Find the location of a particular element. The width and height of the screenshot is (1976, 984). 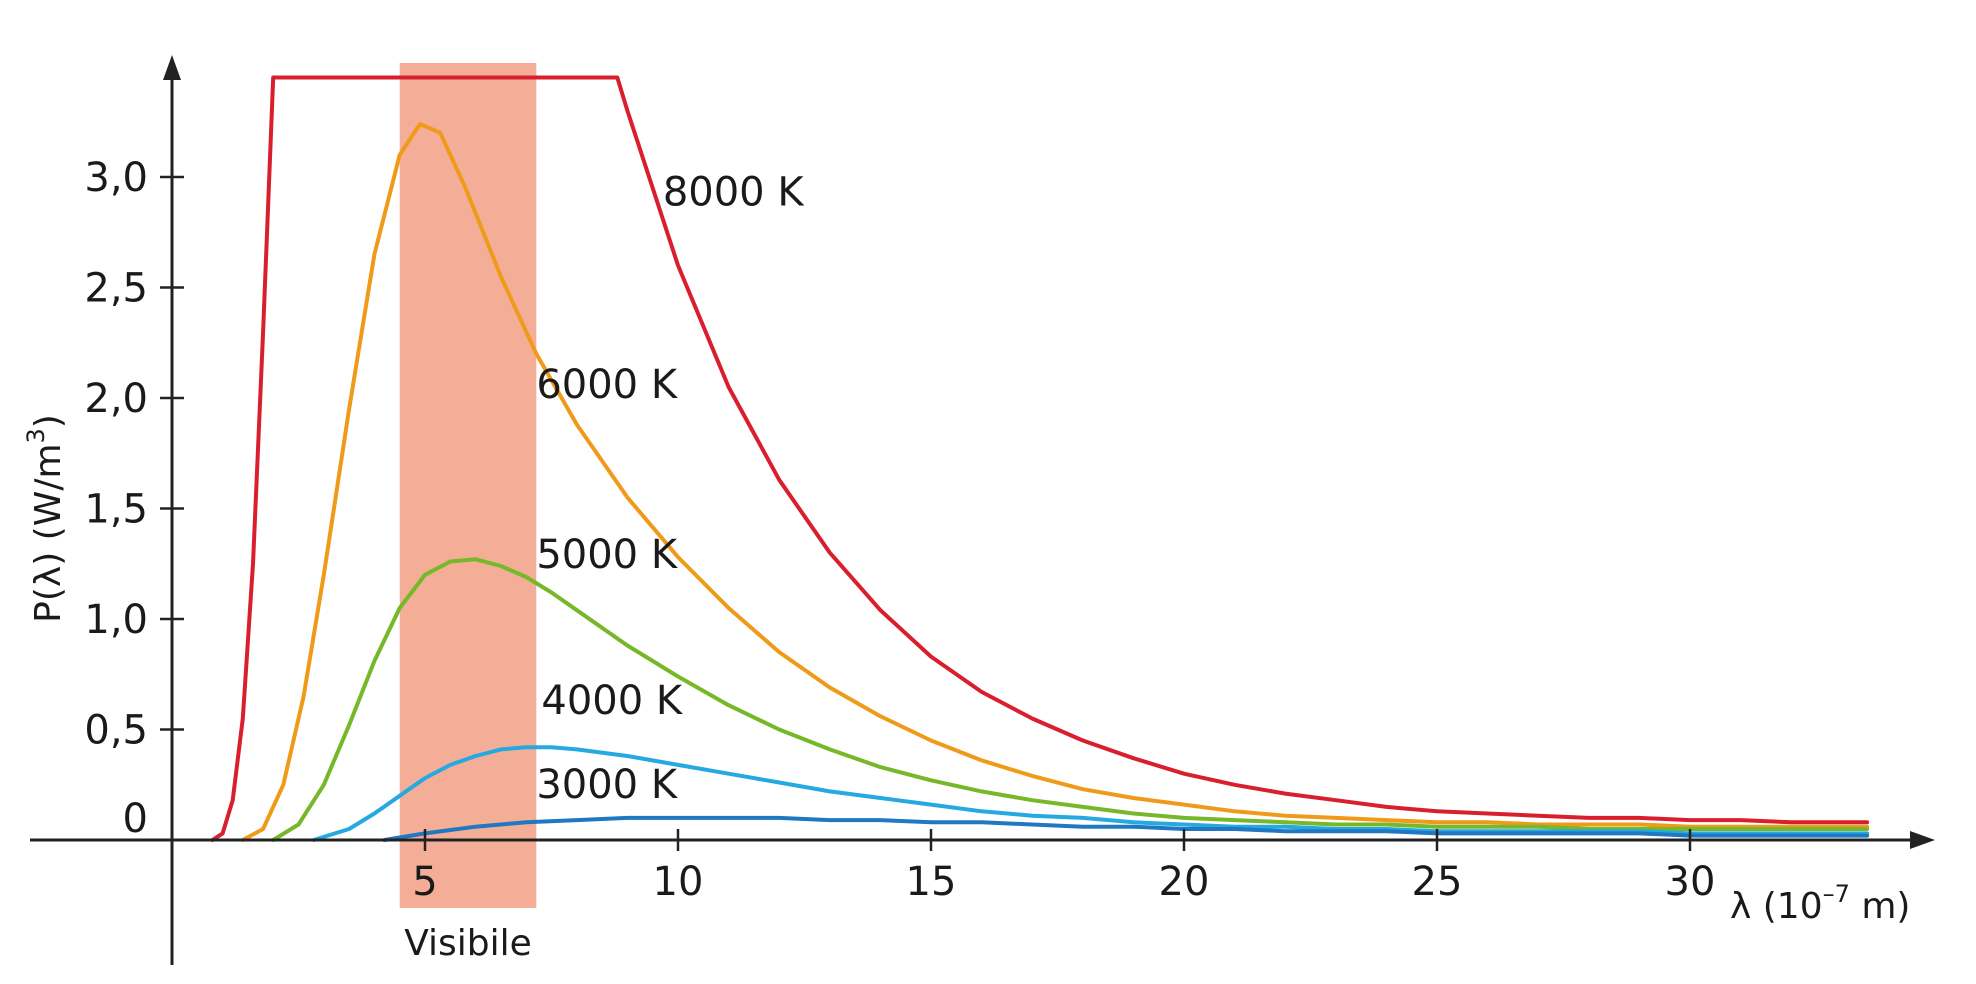

x-tick-label: 10 is located at coordinates (678, 882).